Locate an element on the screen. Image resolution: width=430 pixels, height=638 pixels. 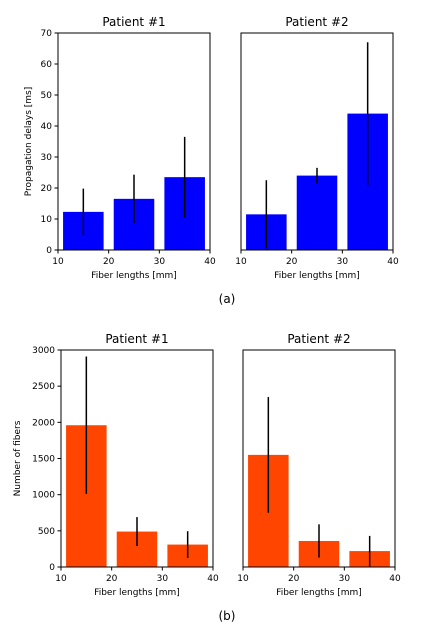
y-tick-label: 40 is located at coordinates (47, 127).